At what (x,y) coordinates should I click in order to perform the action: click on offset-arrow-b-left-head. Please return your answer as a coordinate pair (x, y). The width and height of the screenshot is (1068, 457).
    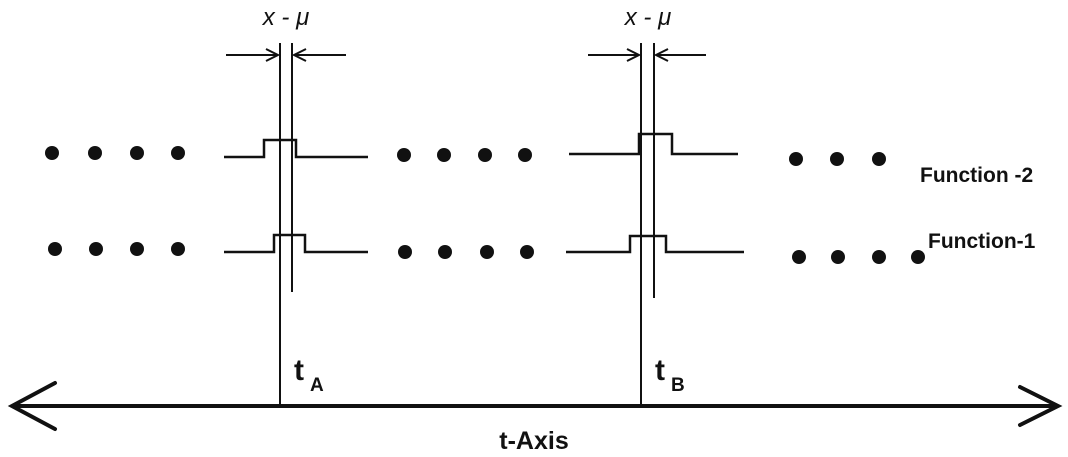
    Looking at the image, I should click on (634, 55).